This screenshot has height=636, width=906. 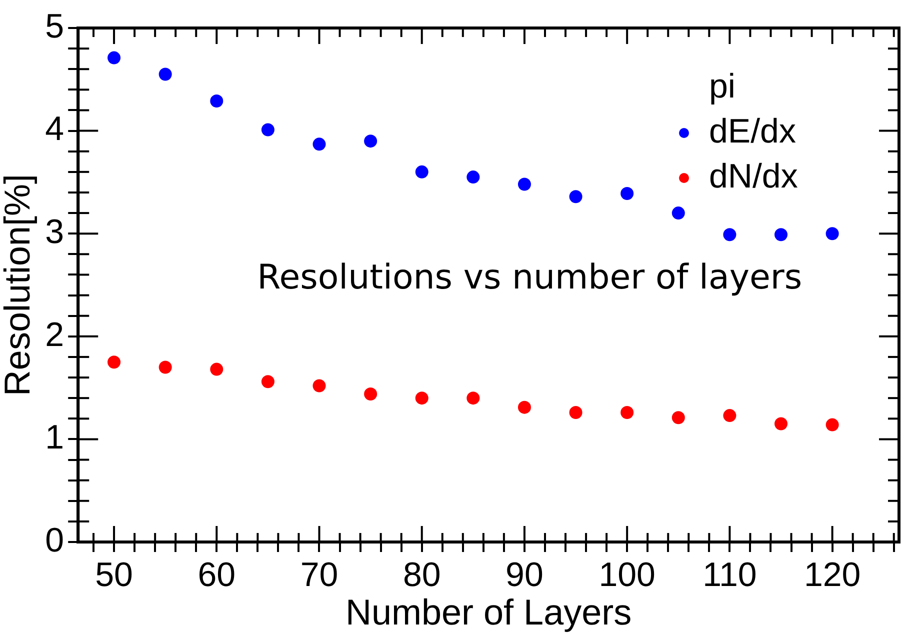 What do you see at coordinates (729, 575) in the screenshot?
I see `x-tick-label: 110` at bounding box center [729, 575].